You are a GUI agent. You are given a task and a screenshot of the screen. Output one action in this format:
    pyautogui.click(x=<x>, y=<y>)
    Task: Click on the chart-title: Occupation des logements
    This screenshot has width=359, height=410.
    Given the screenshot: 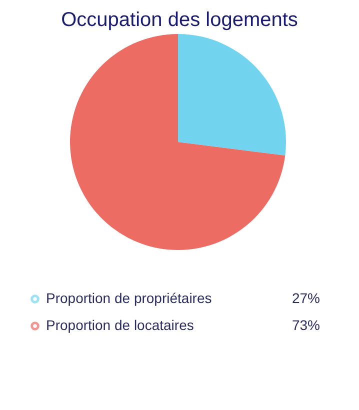 What is the action you would take?
    pyautogui.click(x=179, y=20)
    